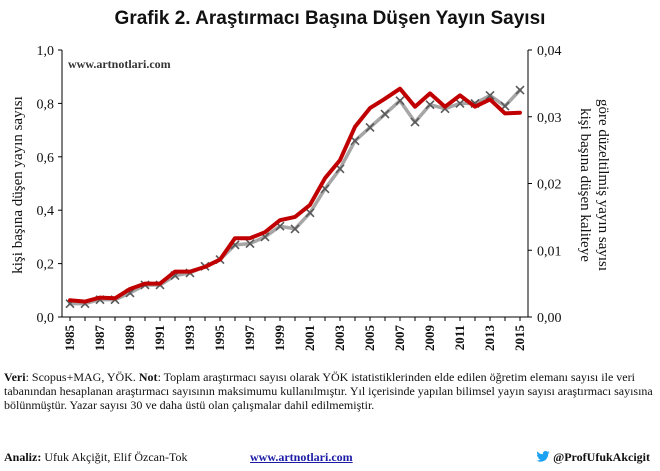  What do you see at coordinates (339, 338) in the screenshot?
I see `x-tick-label: 2003` at bounding box center [339, 338].